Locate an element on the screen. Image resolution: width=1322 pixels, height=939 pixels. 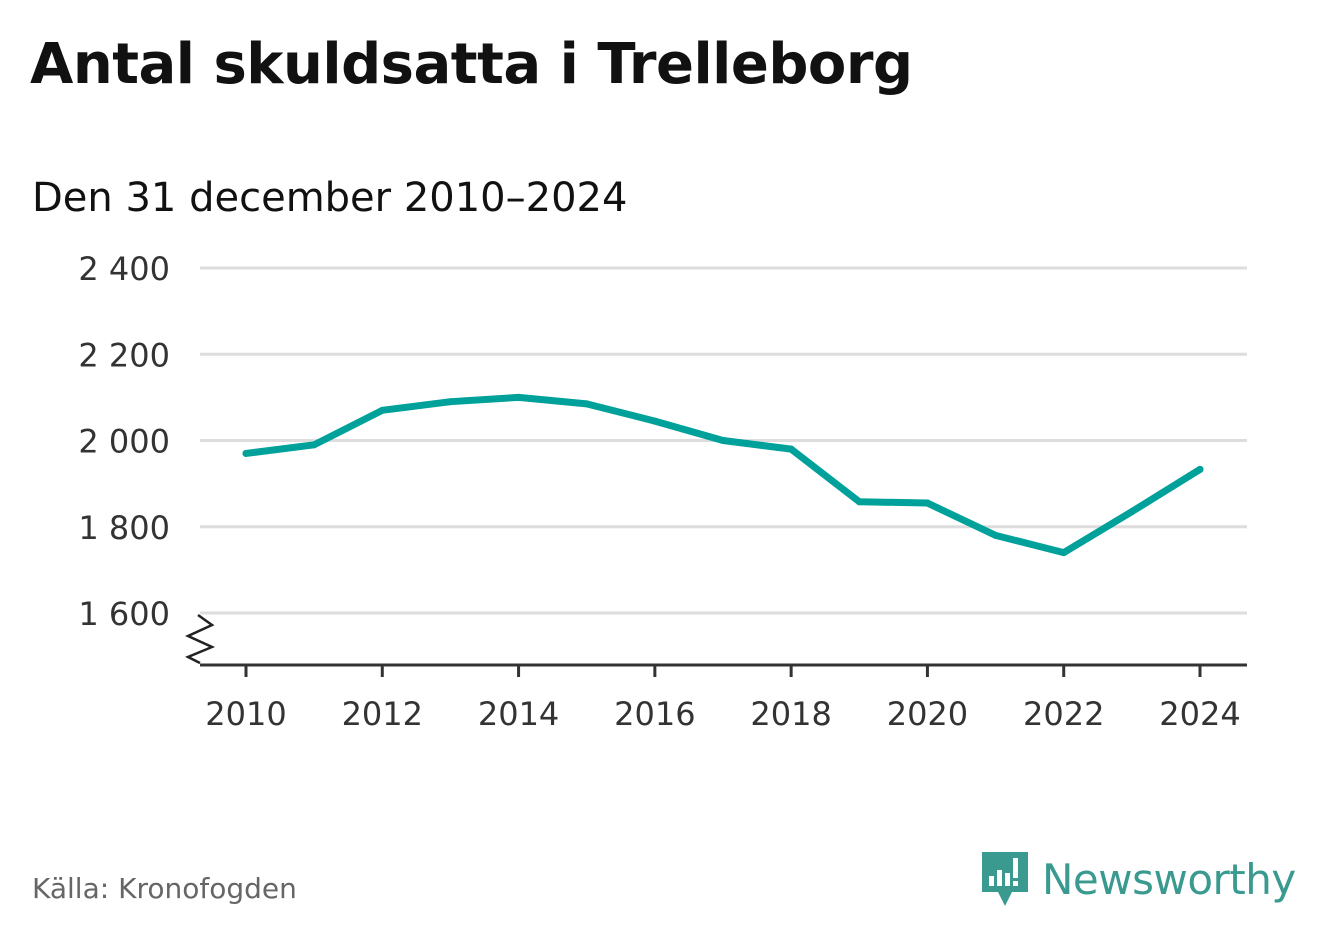
x-tick-label: 2024 is located at coordinates (1199, 714).